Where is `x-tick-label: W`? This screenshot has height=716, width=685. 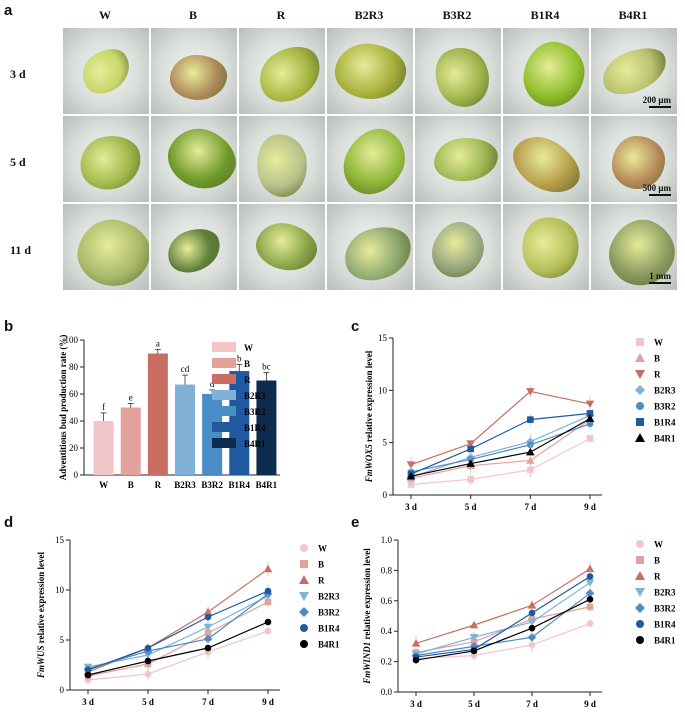
x-tick-label: W is located at coordinates (103, 485).